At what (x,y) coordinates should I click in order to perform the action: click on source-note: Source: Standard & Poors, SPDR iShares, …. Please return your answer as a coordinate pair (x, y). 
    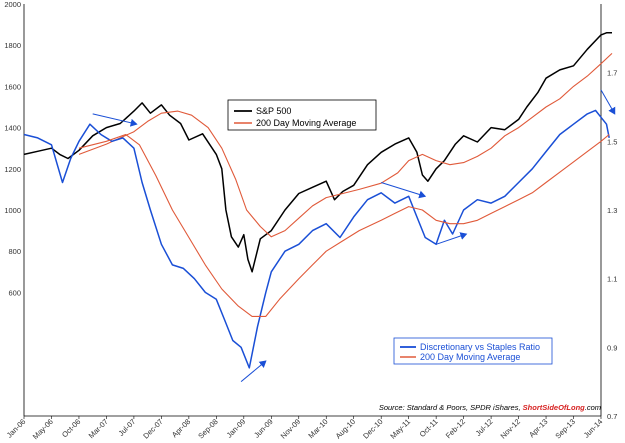
    Looking at the image, I should click on (490, 407).